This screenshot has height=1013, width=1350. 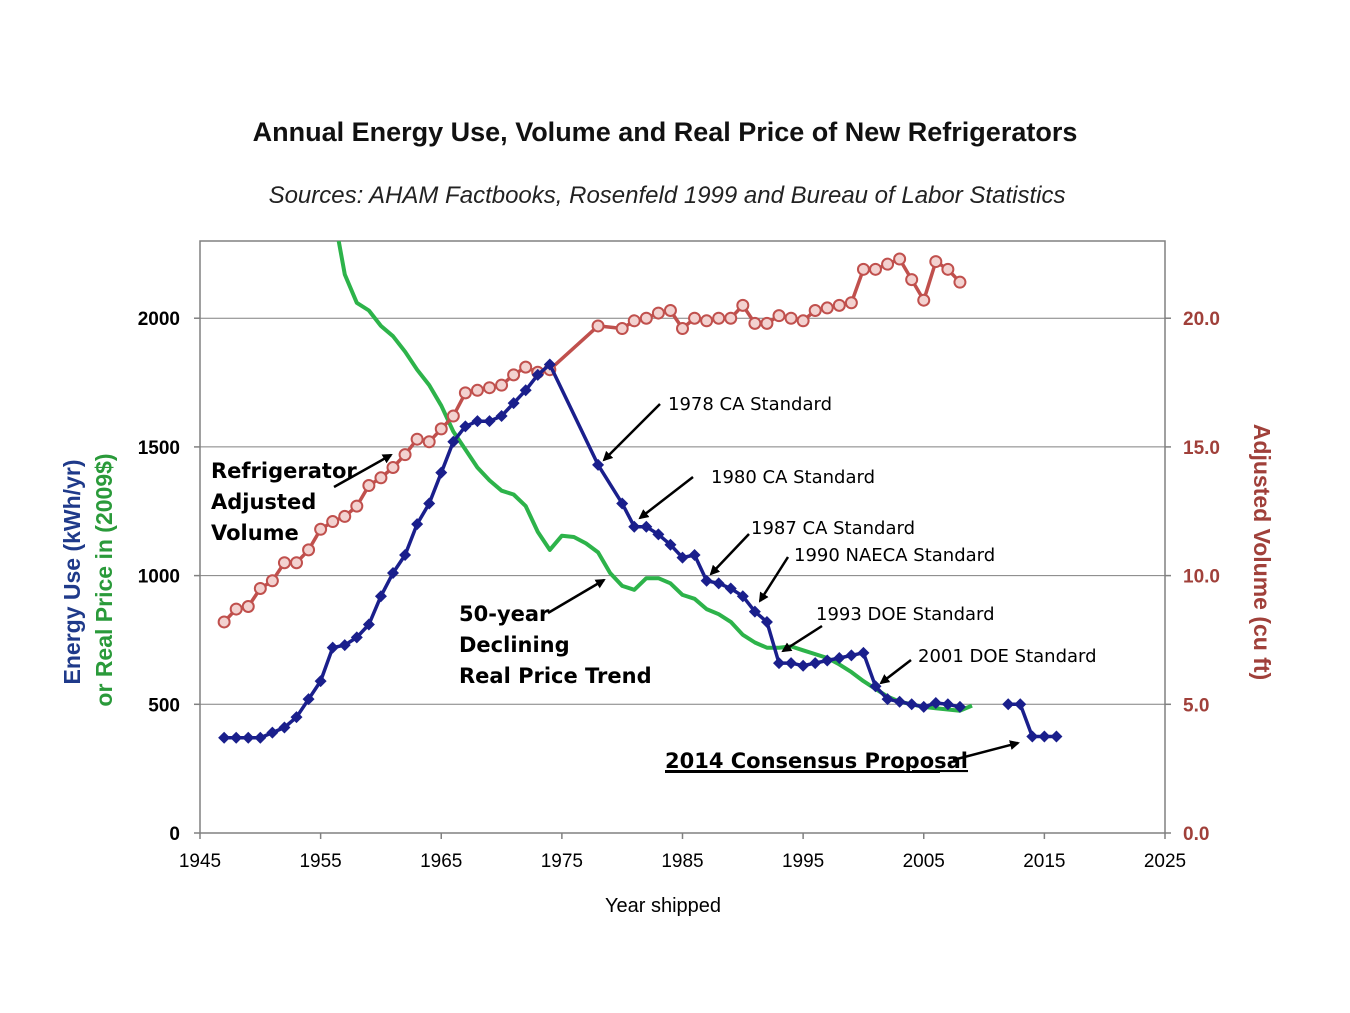 What do you see at coordinates (104, 579) in the screenshot?
I see `y-axis-left-label-price: or Real Price in (2009$)` at bounding box center [104, 579].